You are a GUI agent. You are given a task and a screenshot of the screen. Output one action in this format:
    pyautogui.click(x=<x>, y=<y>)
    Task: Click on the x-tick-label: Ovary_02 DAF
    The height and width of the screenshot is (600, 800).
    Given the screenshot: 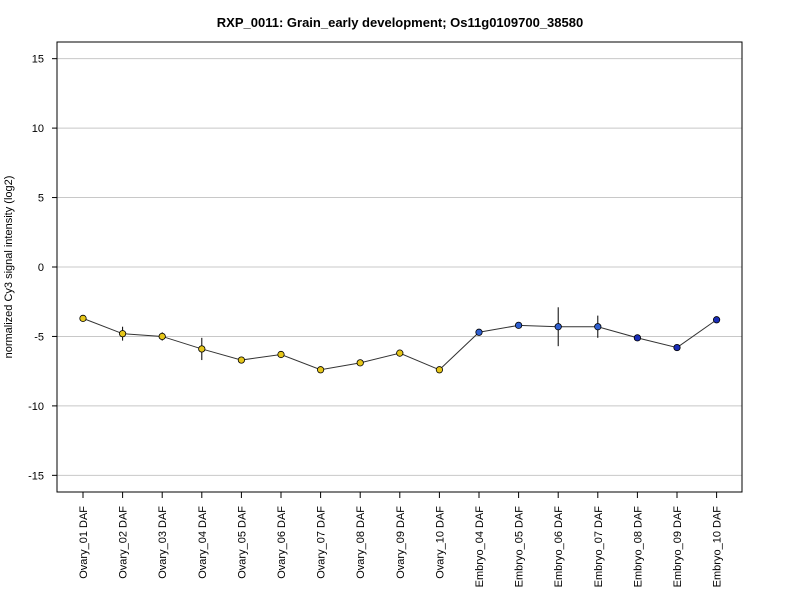 What is the action you would take?
    pyautogui.click(x=124, y=542)
    